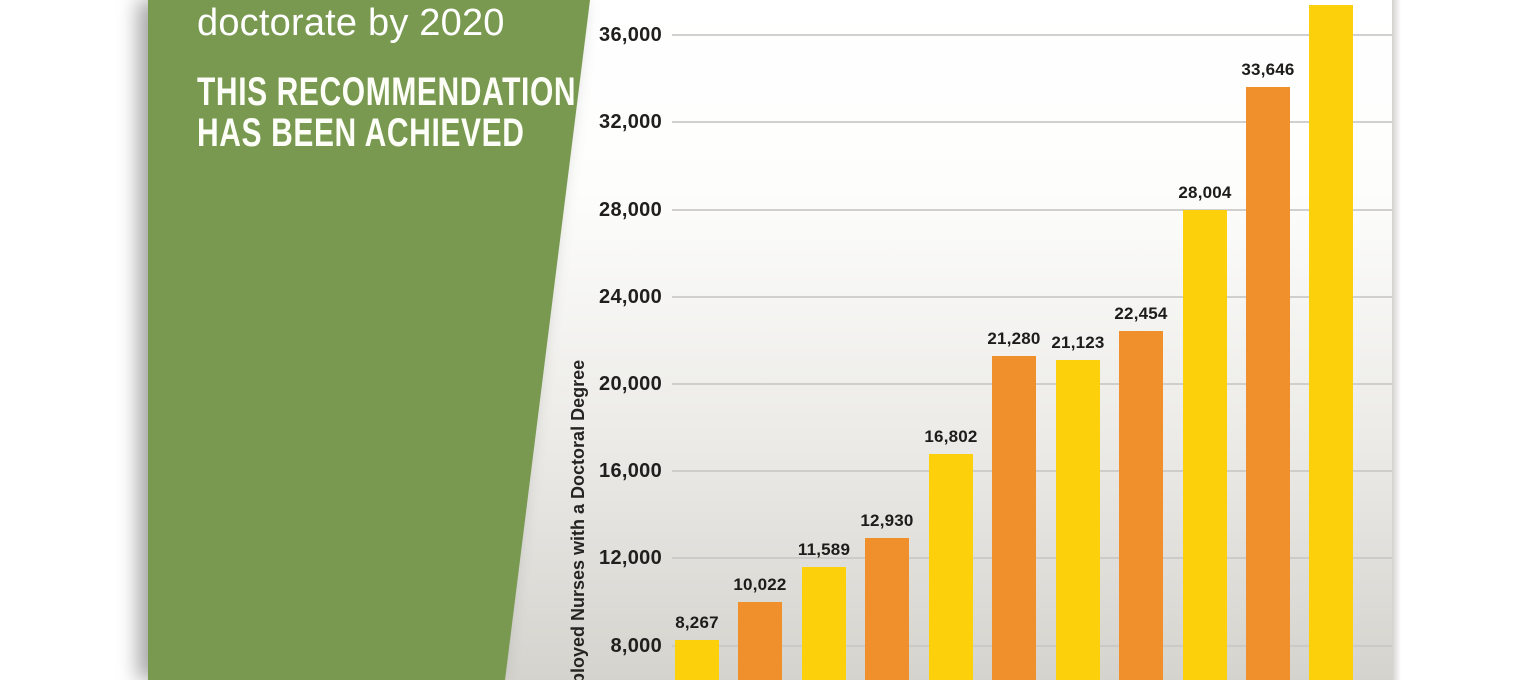  Describe the element at coordinates (1268, 69) in the screenshot. I see `bar-value-label-10: 33,646` at that location.